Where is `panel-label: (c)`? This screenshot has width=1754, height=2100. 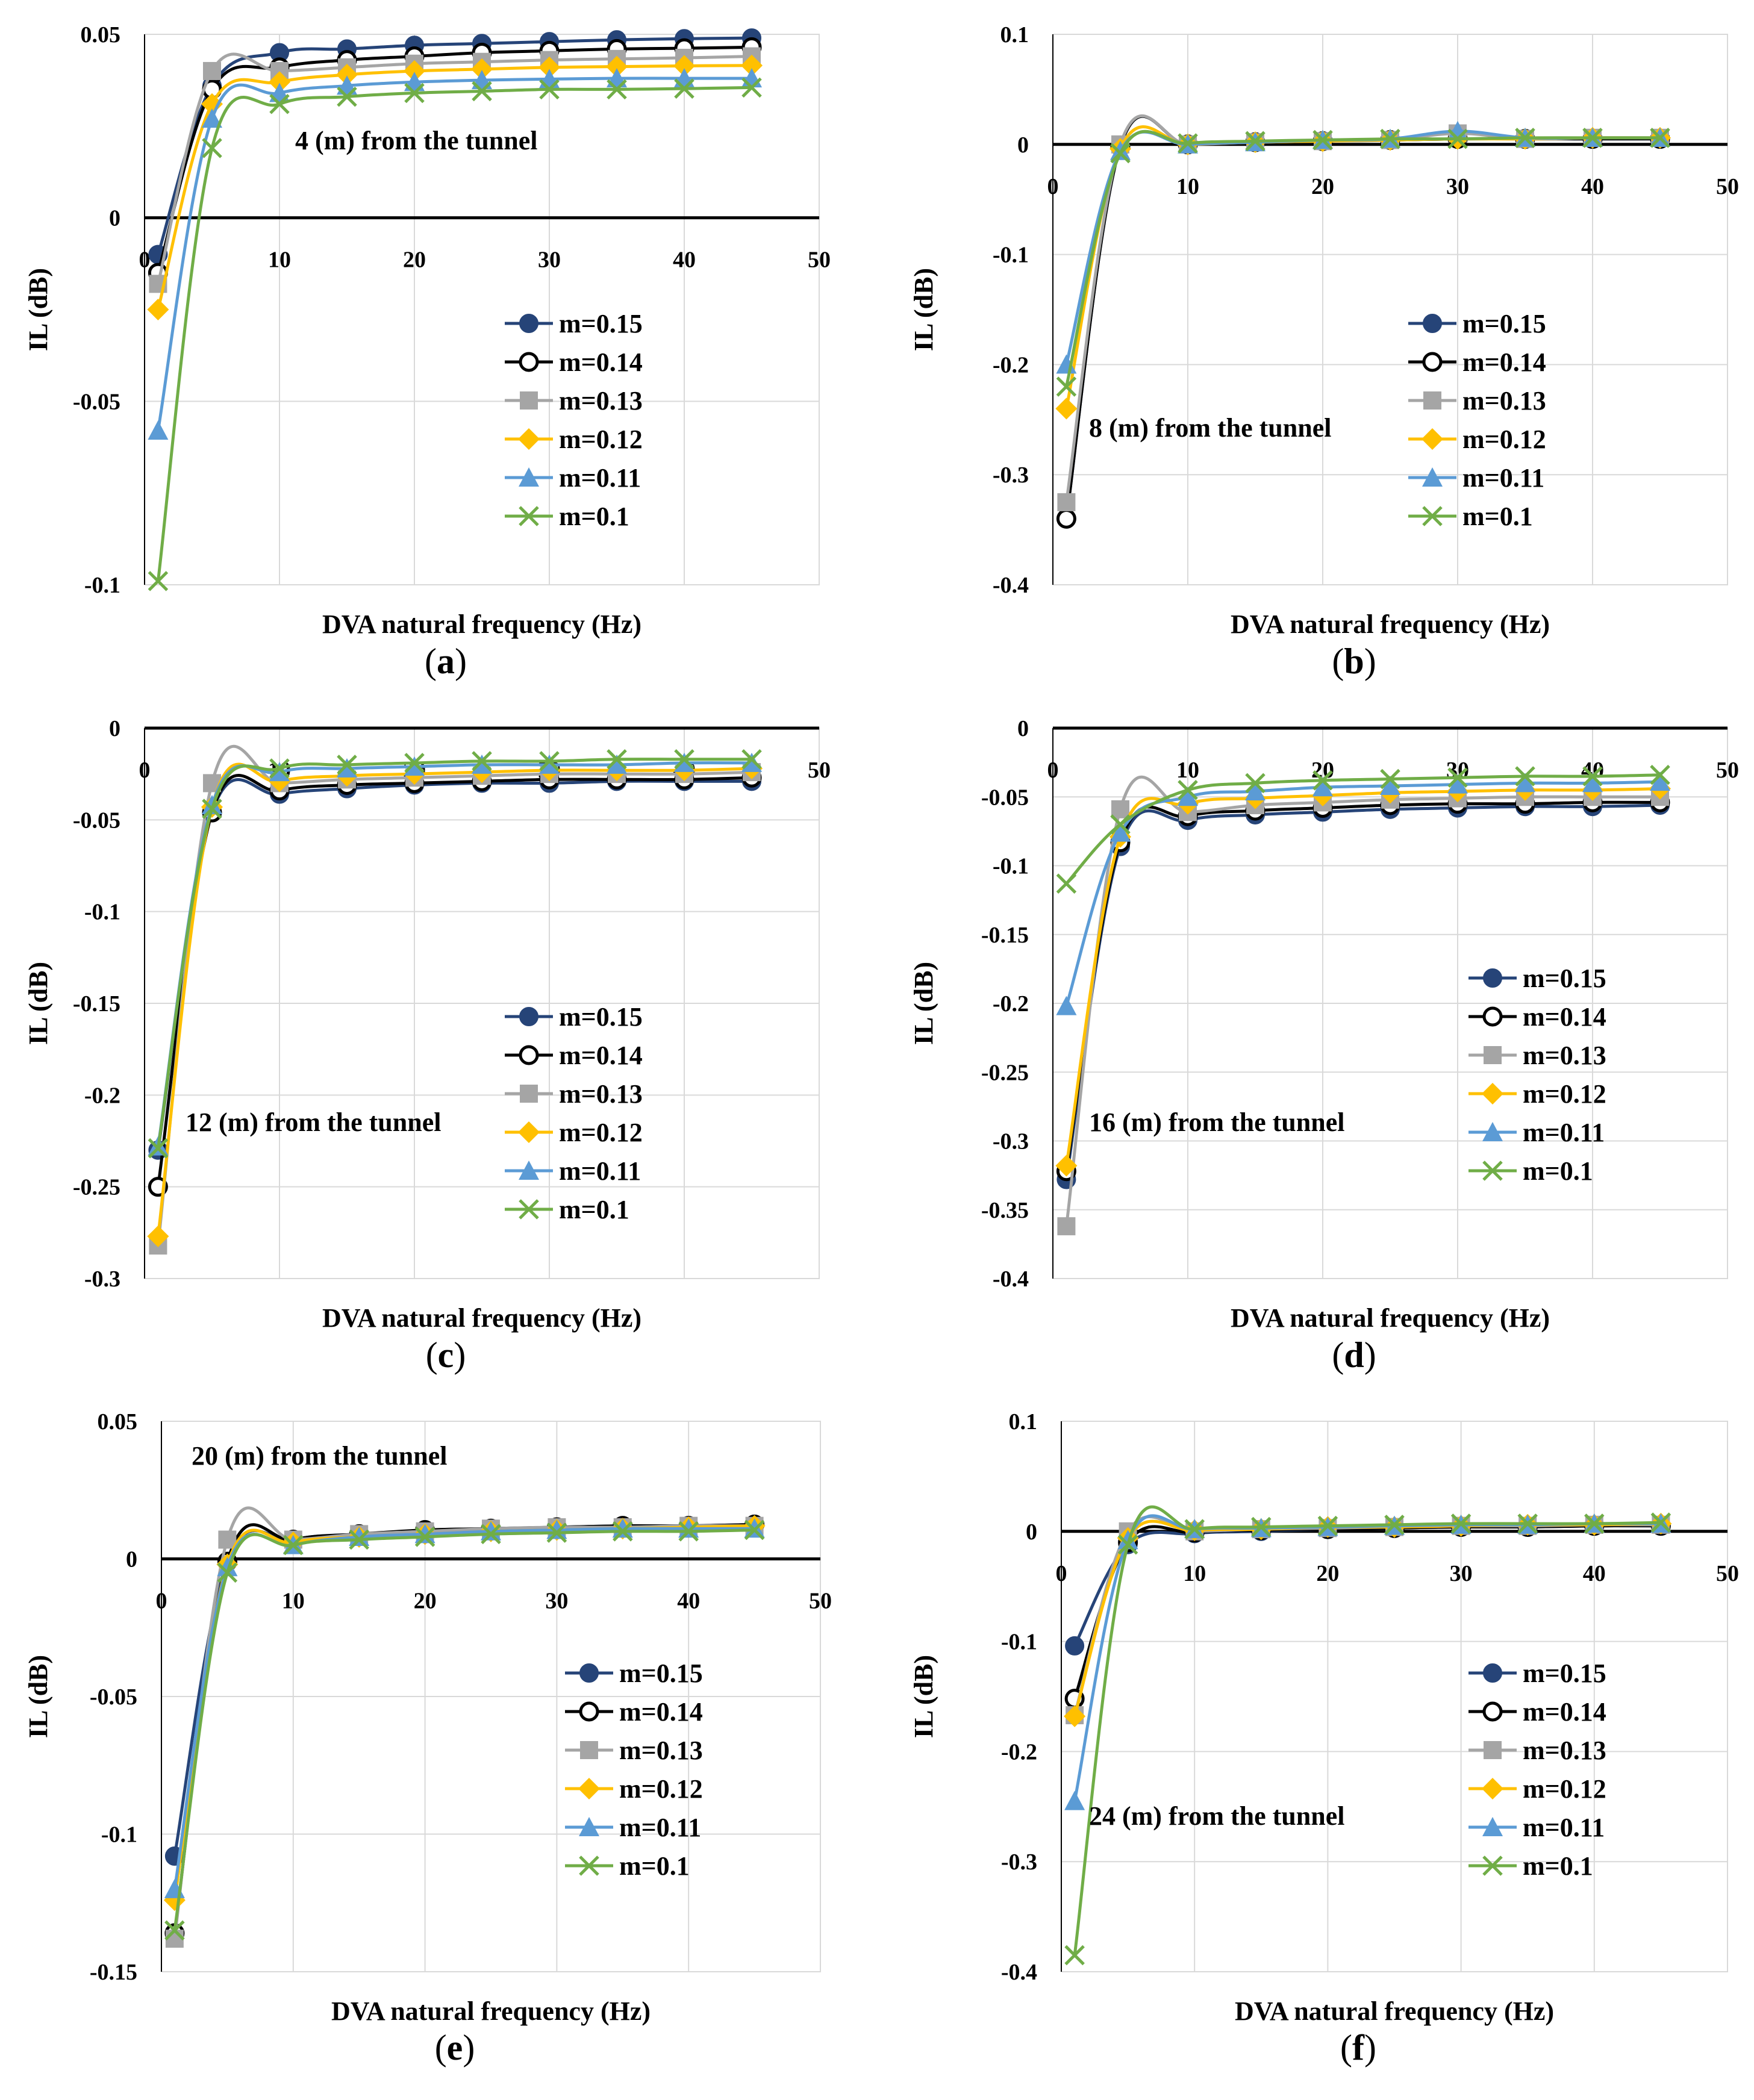
panel-label: (c) is located at coordinates (446, 1355).